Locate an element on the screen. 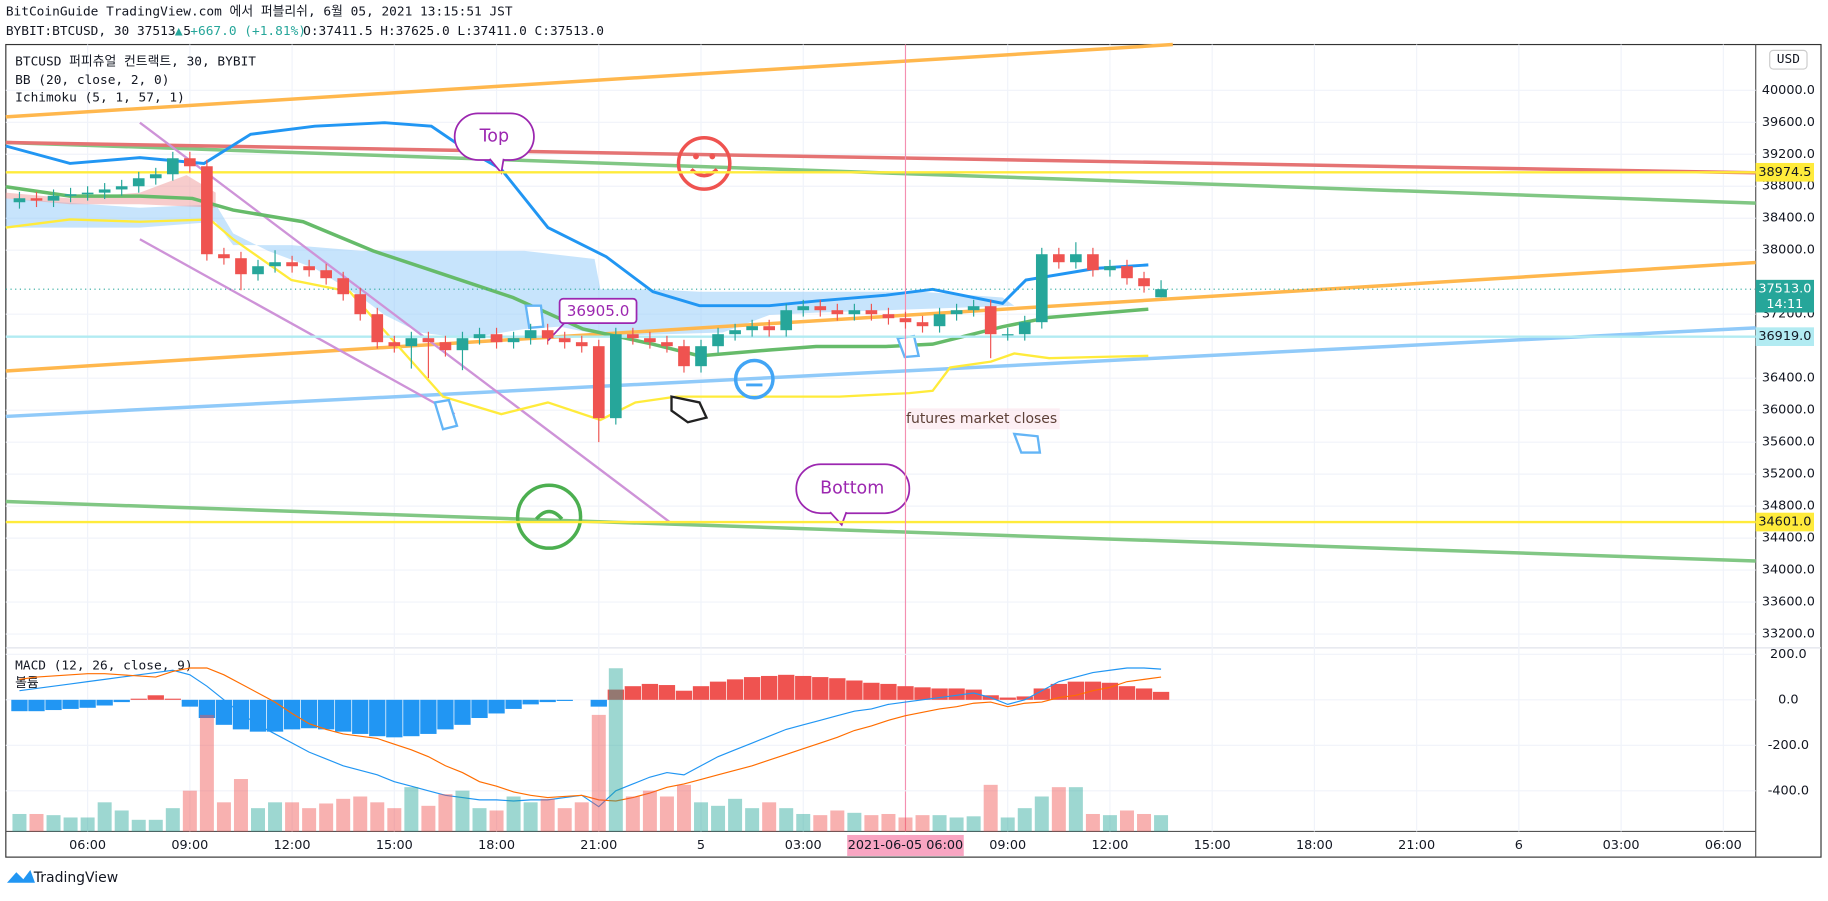 This screenshot has height=901, width=1828. x-tick-label: 03:00 is located at coordinates (1621, 845).